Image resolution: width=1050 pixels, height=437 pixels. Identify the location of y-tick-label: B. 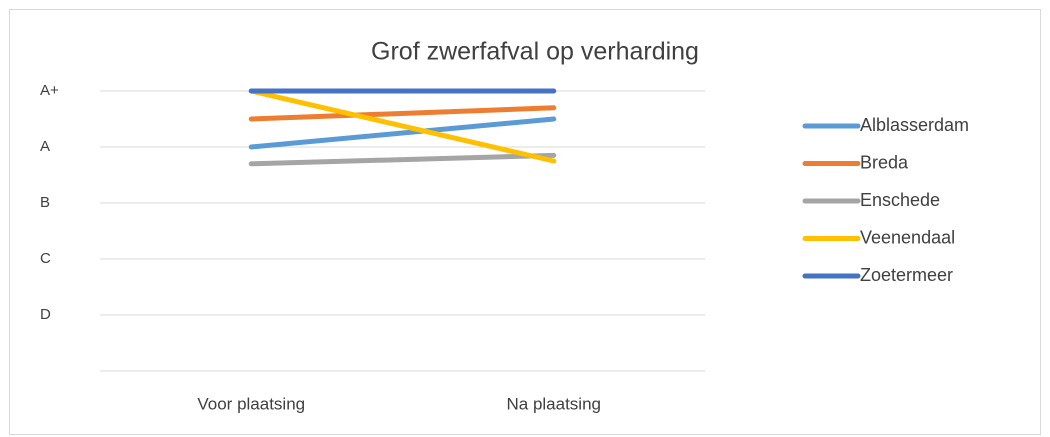
(45, 202).